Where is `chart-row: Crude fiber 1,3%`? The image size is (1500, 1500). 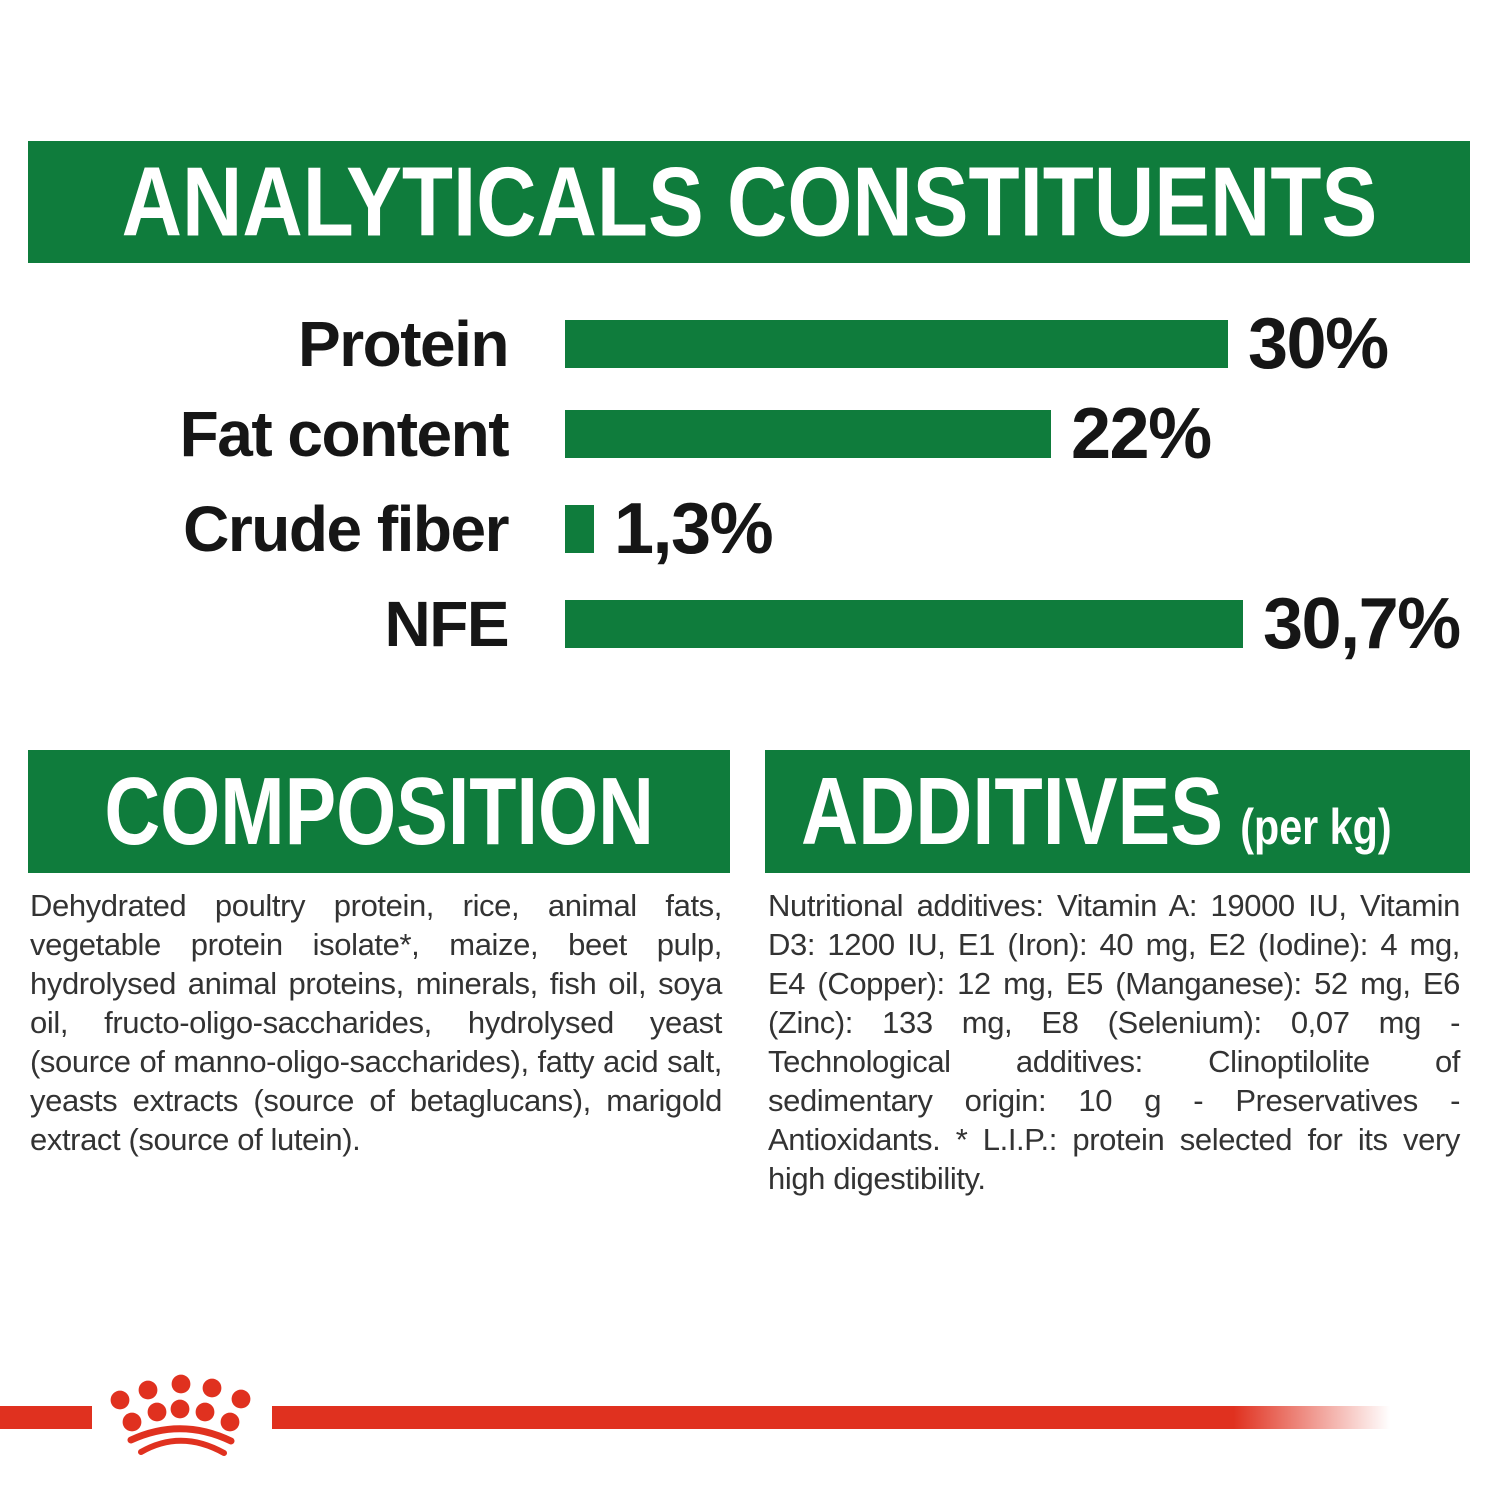
chart-row: Crude fiber 1,3% is located at coordinates (750, 529).